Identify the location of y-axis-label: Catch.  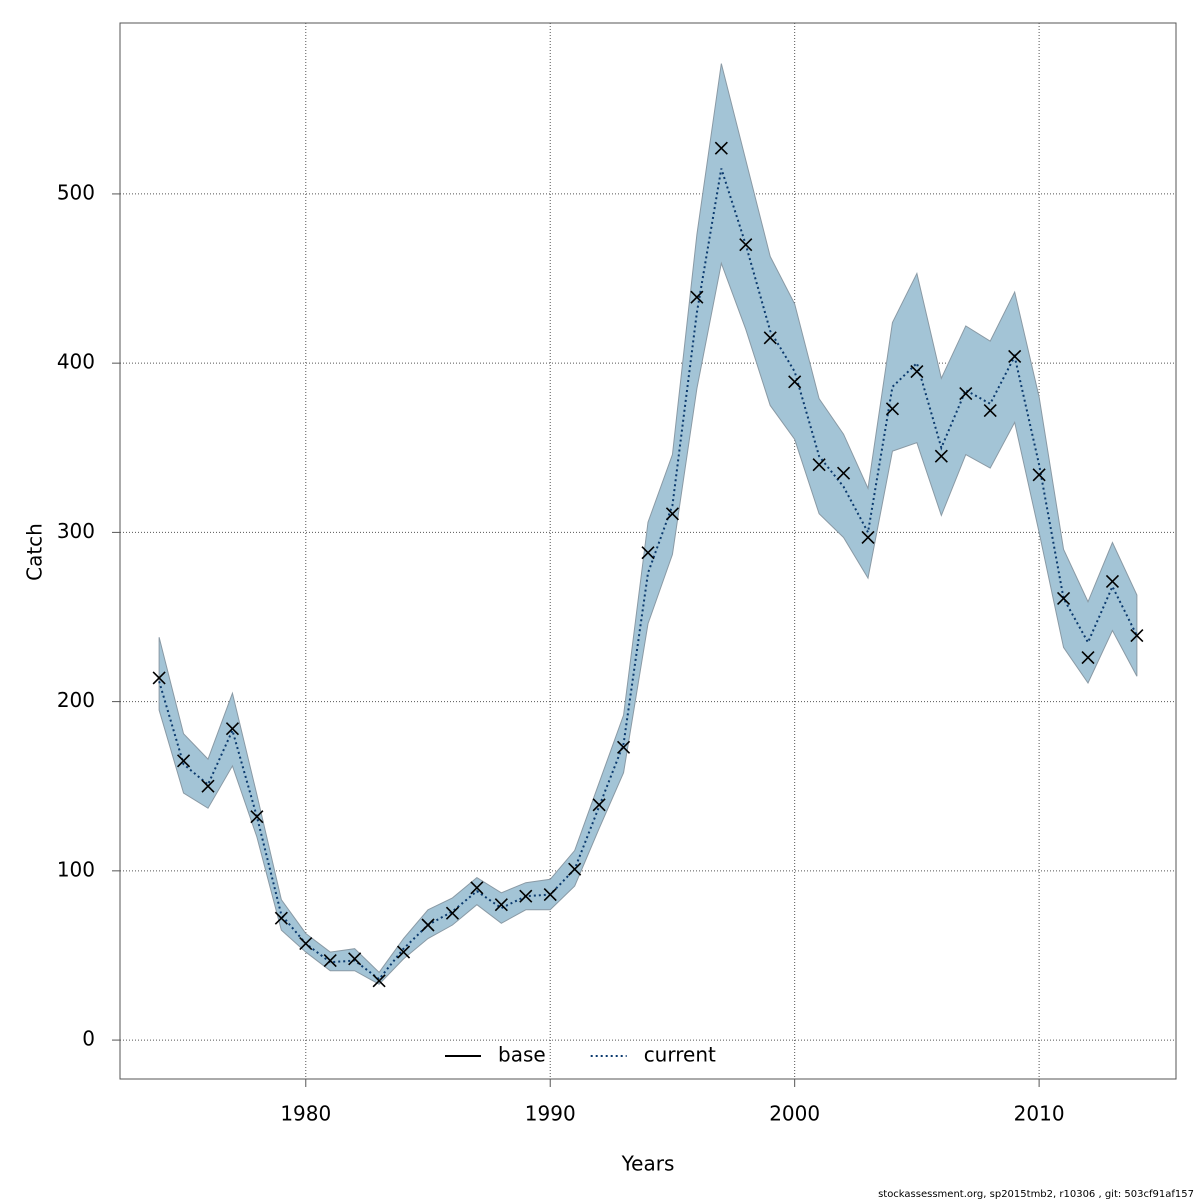
(35, 552).